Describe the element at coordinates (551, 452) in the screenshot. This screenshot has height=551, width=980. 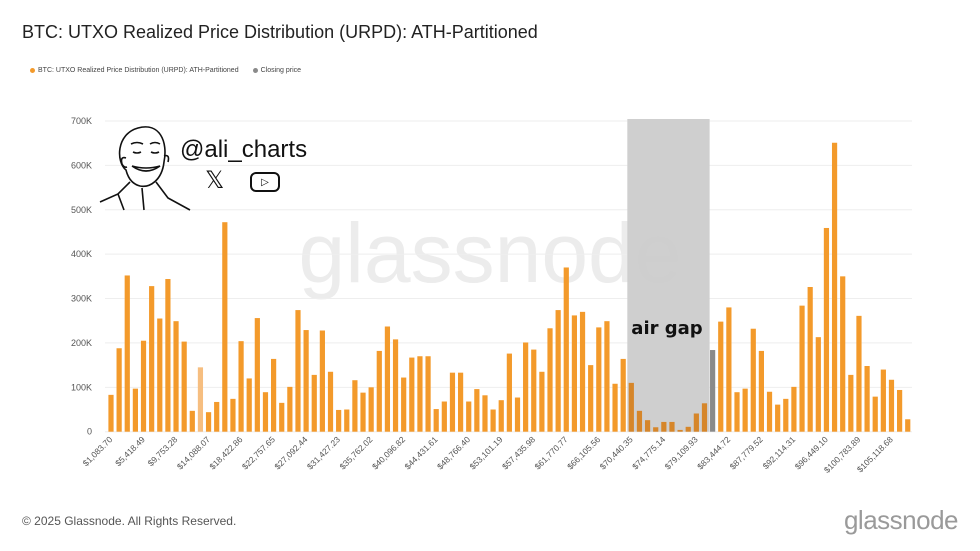
I see `x-tick-label: $61,770.77` at that location.